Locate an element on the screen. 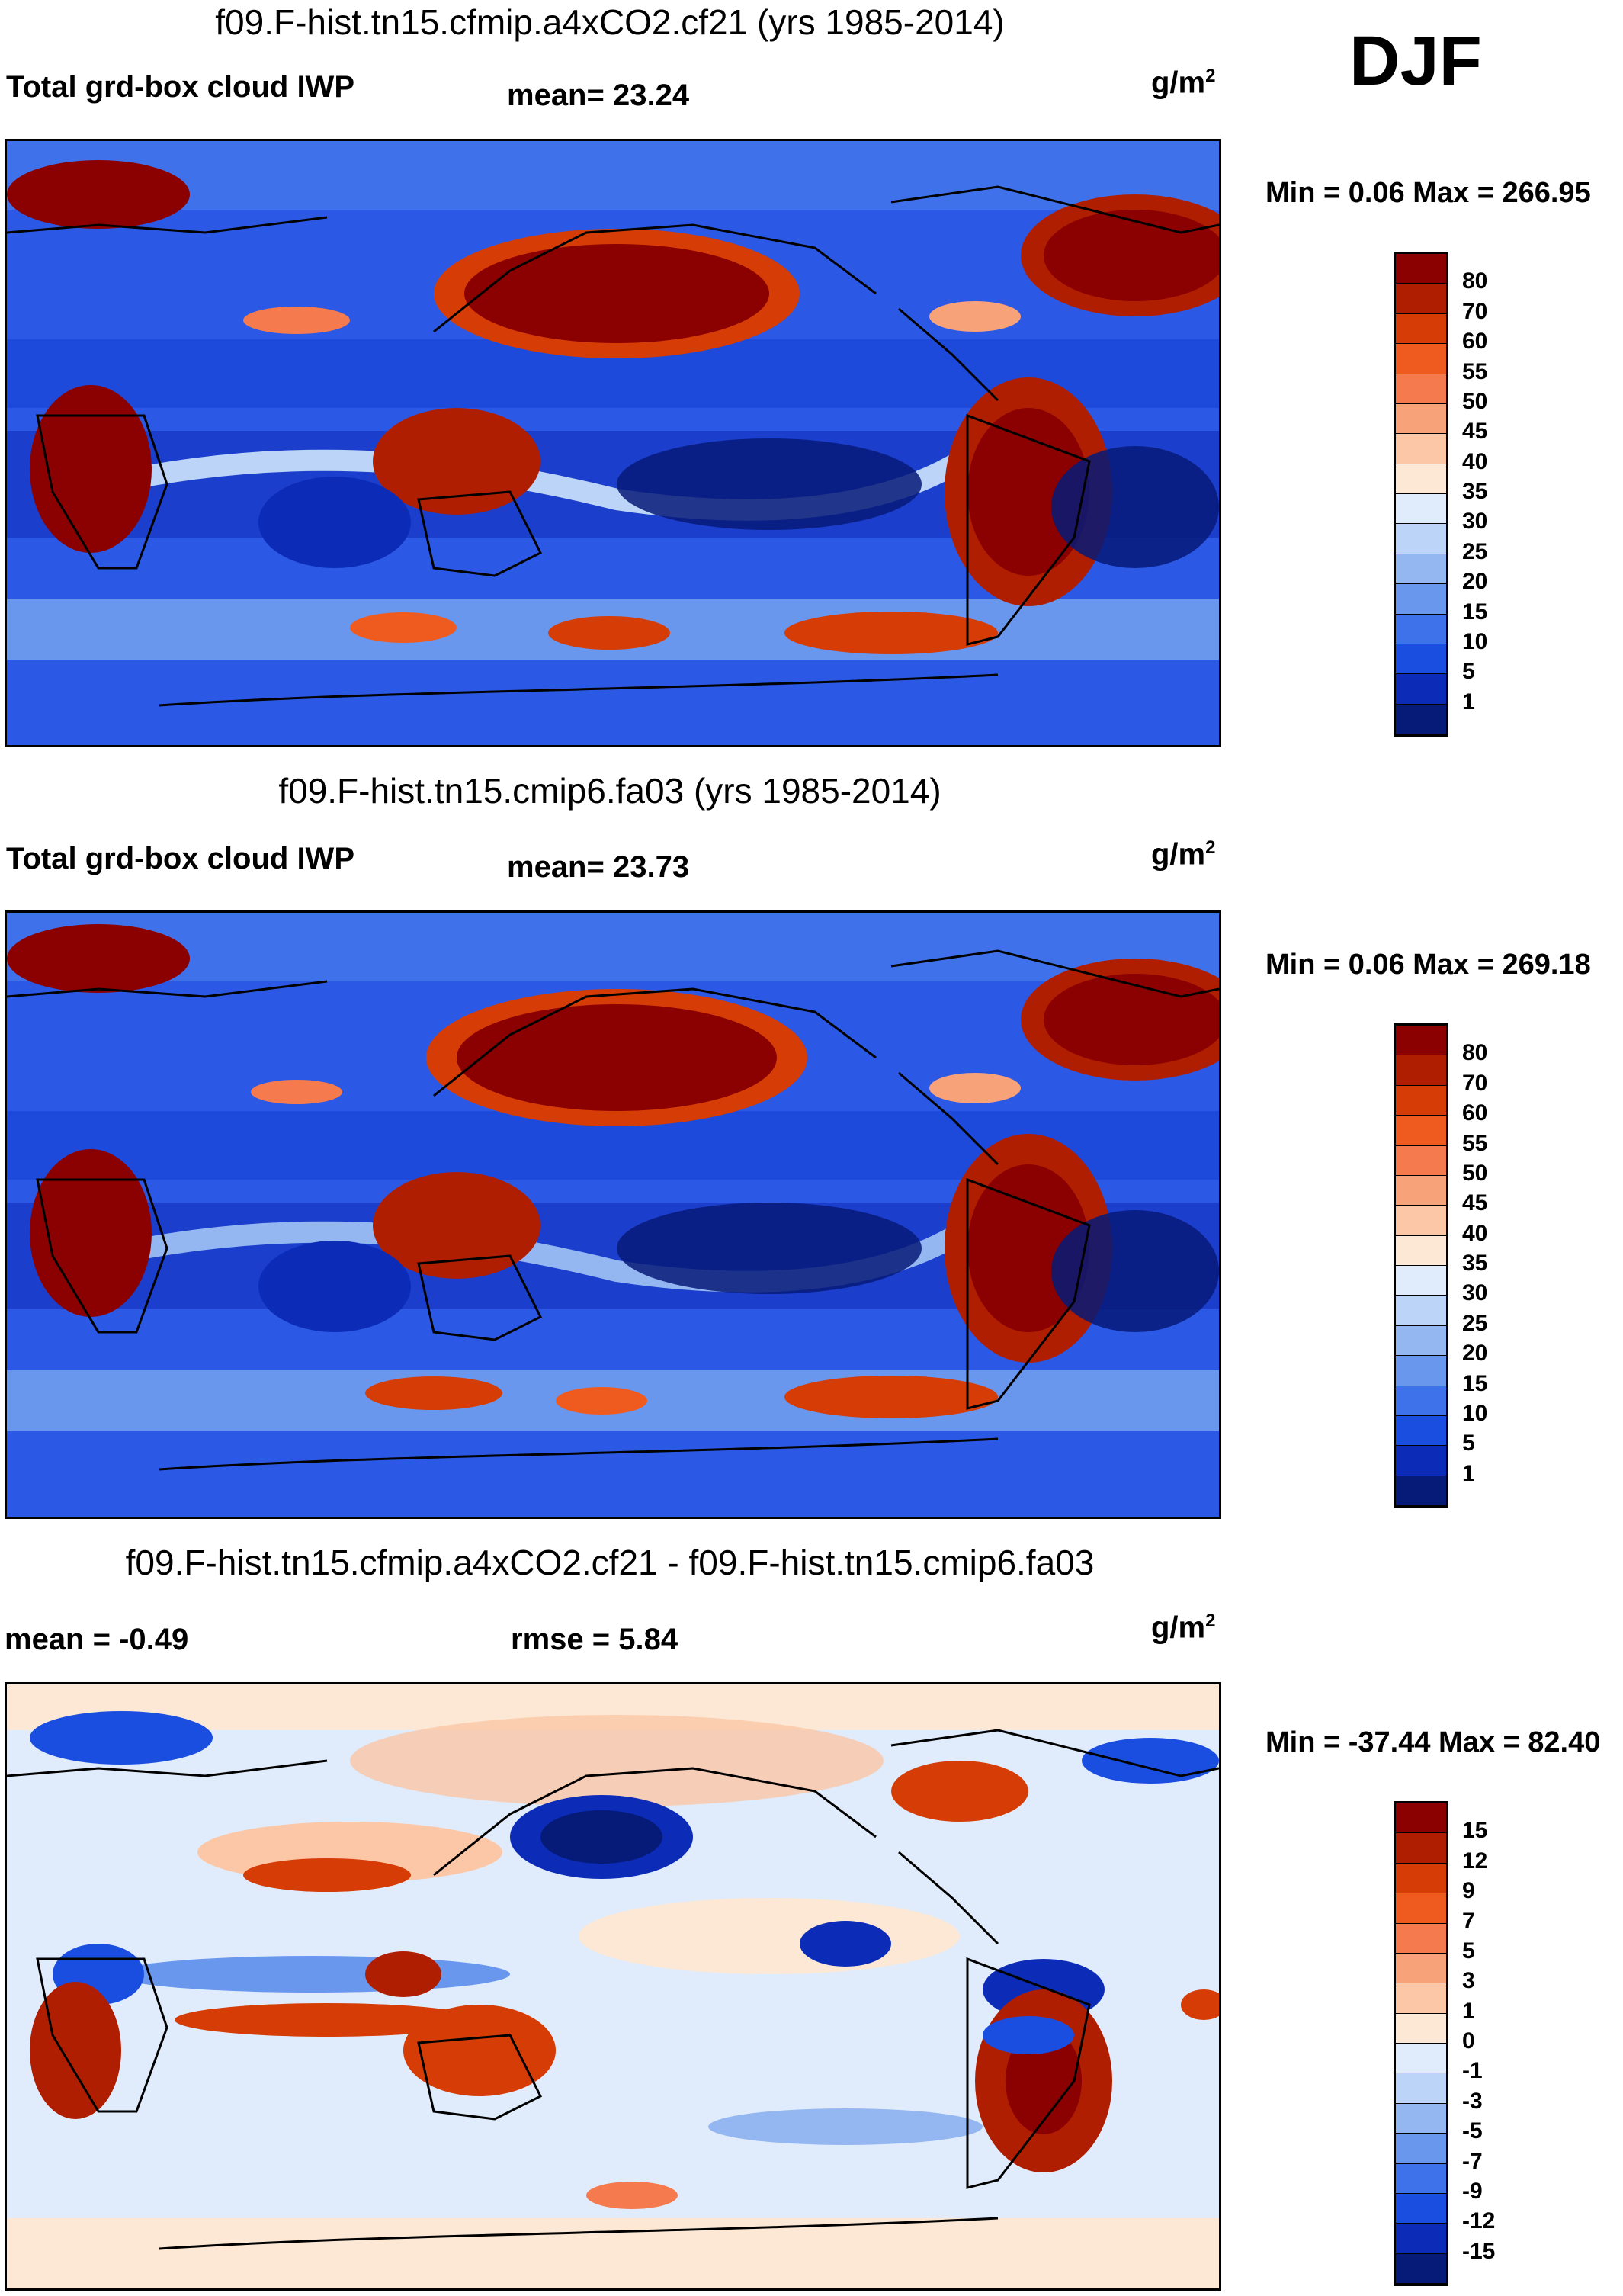 This screenshot has width=1623, height=2296. panel-2-units: g/m2 is located at coordinates (1183, 854).